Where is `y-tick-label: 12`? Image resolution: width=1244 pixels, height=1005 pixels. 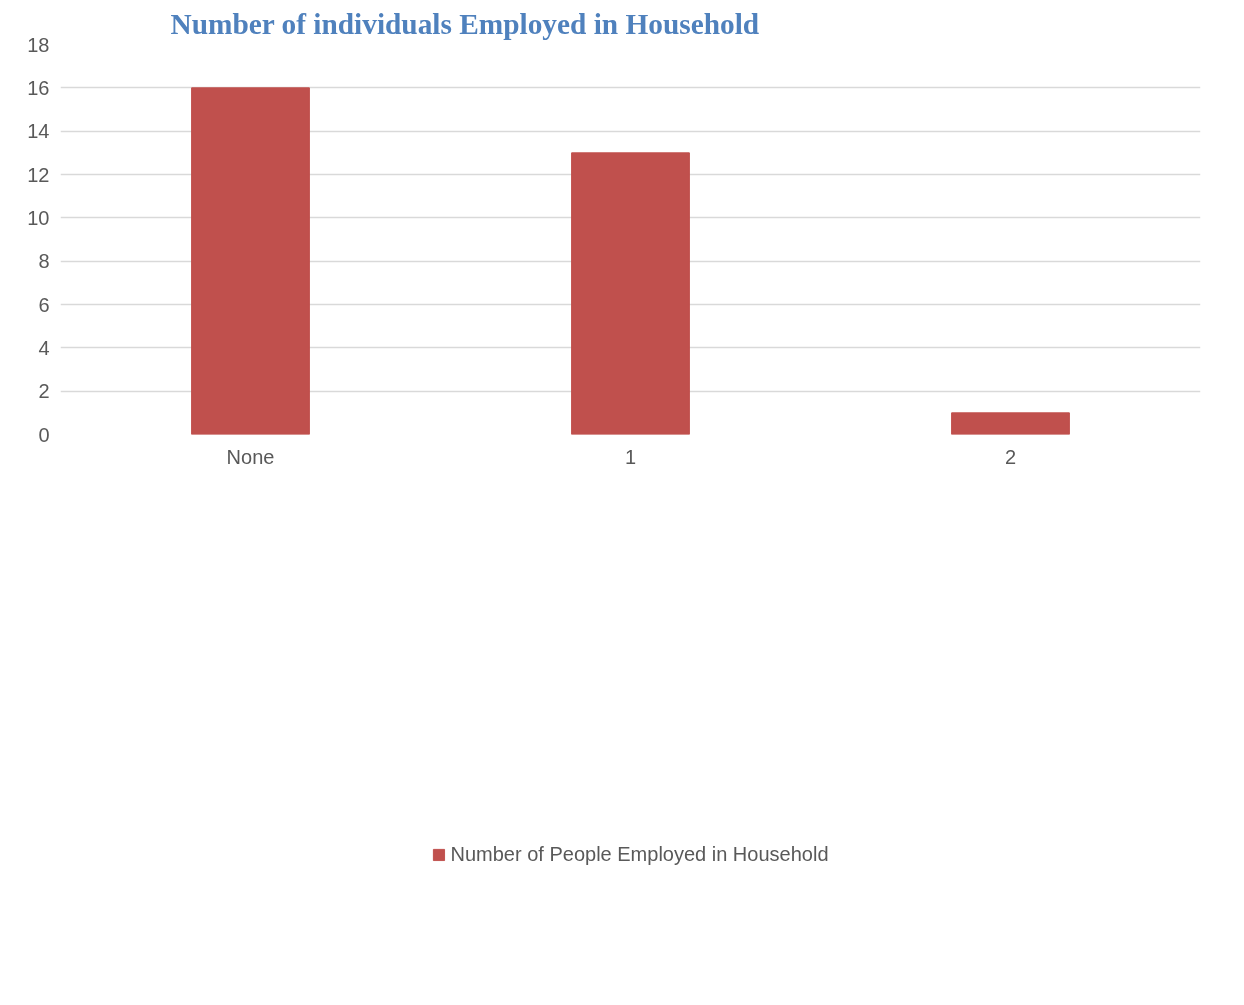 y-tick-label: 12 is located at coordinates (38, 174).